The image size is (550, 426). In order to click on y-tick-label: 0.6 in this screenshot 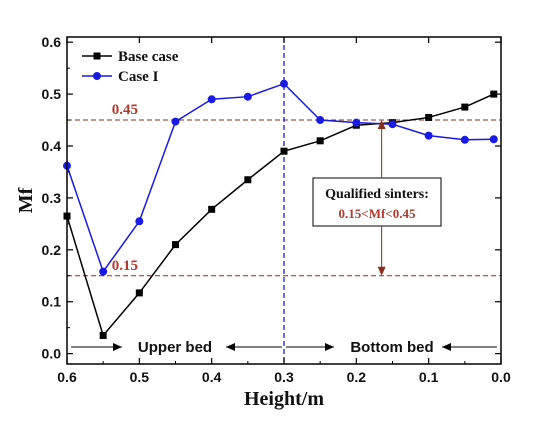, I will do `click(52, 42)`.